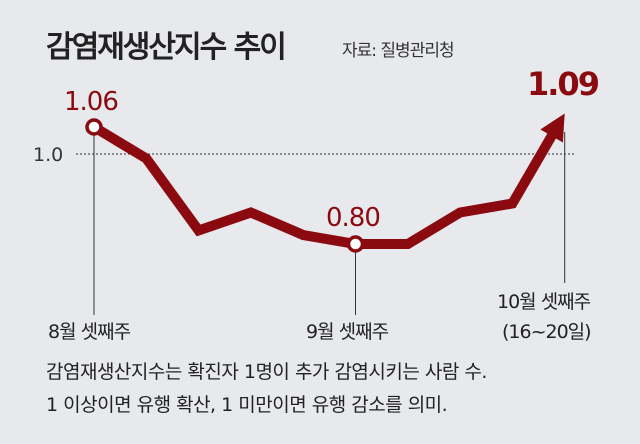 Image resolution: width=640 pixels, height=444 pixels. I want to click on arrow-head-icon, so click(552, 128).